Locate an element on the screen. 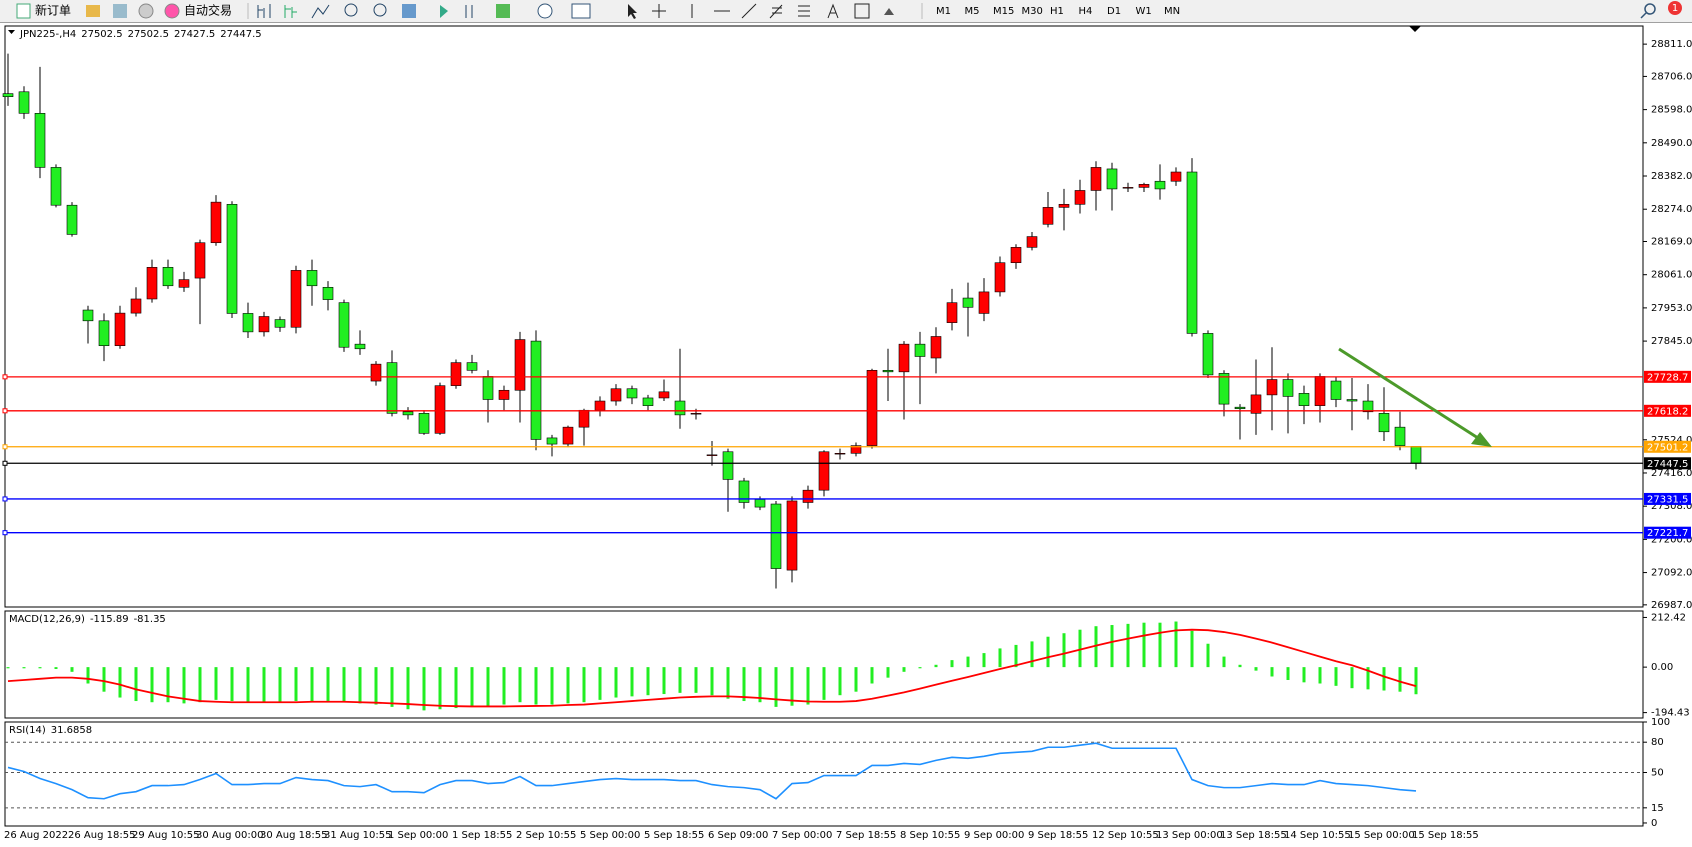 The height and width of the screenshot is (847, 1692). x-tick-label: 13 Sep 00:00 is located at coordinates (1189, 835).